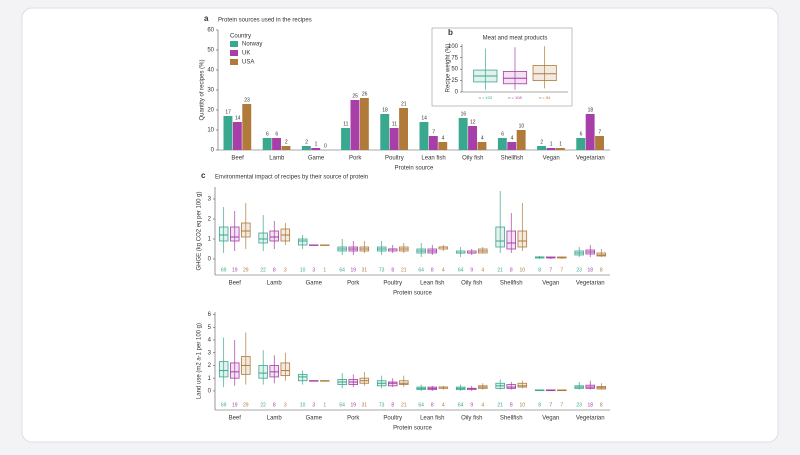 The height and width of the screenshot is (455, 800). Describe the element at coordinates (275, 419) in the screenshot. I see `x-tick-label: Lamb` at that location.